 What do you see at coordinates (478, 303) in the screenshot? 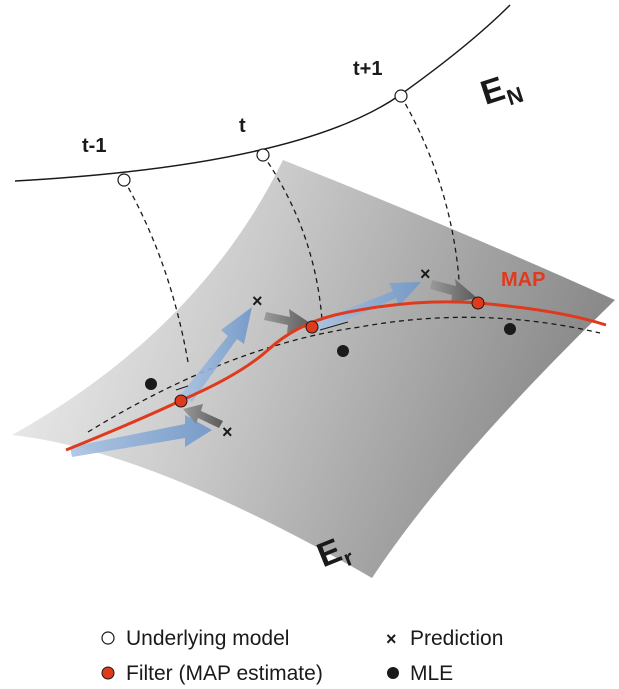
I see `filter-point-next` at bounding box center [478, 303].